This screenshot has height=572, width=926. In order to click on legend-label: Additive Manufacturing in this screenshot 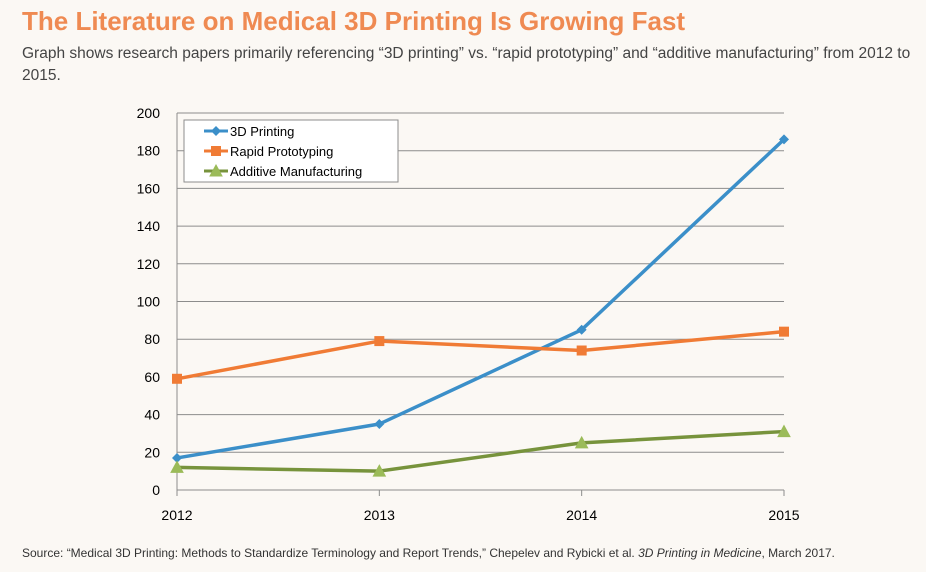, I will do `click(296, 171)`.